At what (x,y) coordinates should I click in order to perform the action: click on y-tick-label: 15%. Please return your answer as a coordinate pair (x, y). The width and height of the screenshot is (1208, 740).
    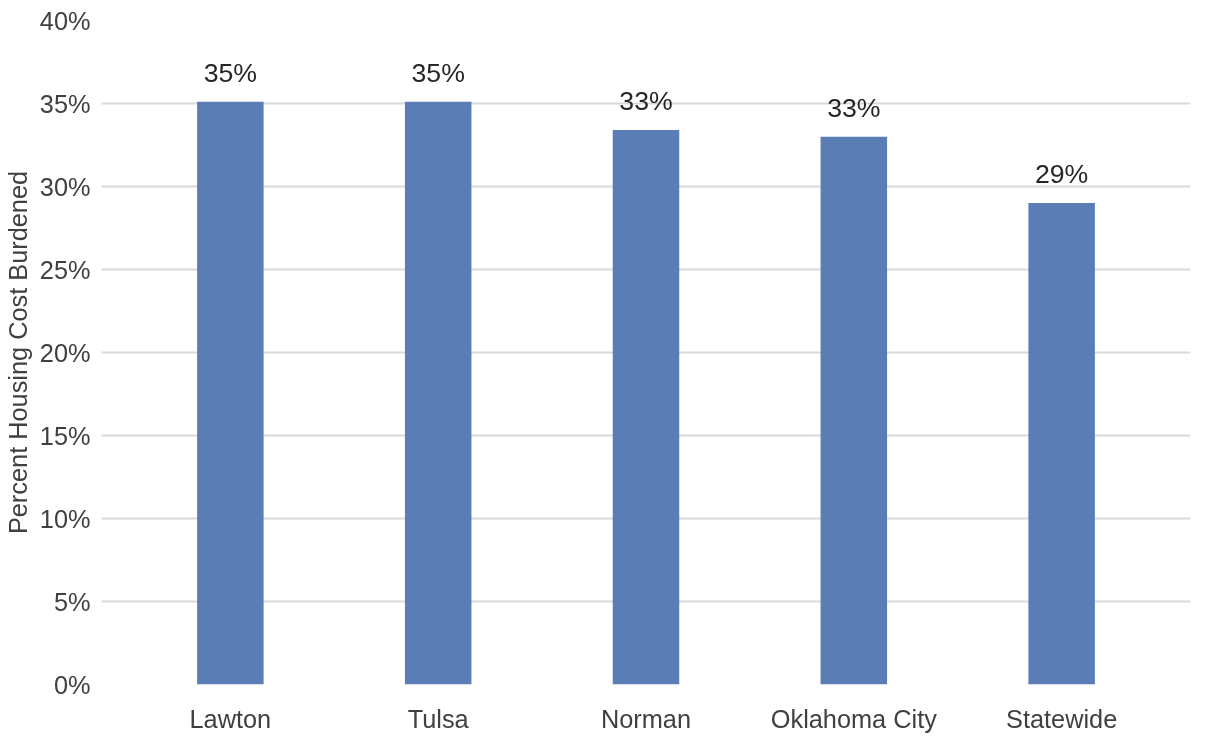
    Looking at the image, I should click on (65, 435).